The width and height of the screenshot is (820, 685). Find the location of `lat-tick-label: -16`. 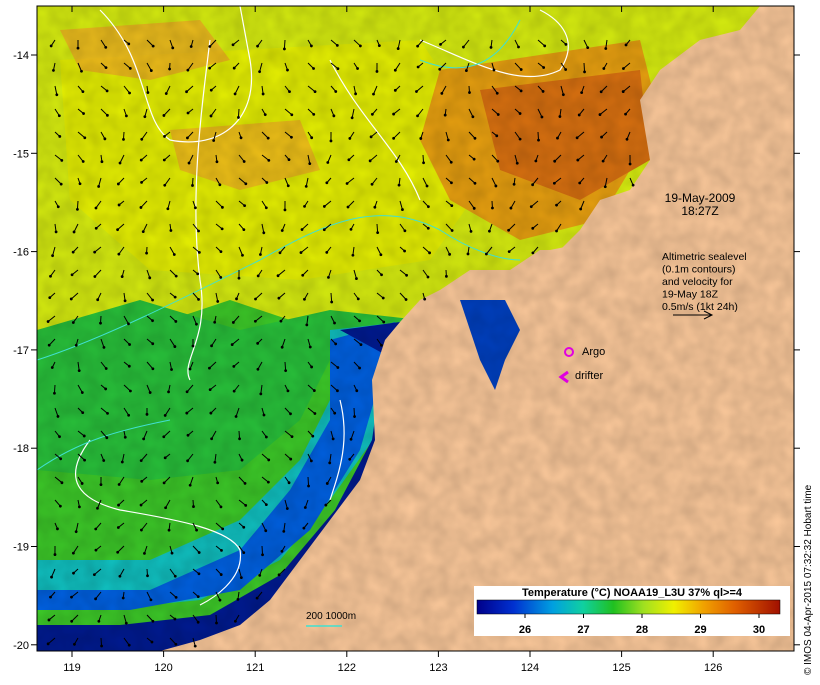

lat-tick-label: -16 is located at coordinates (21, 253).